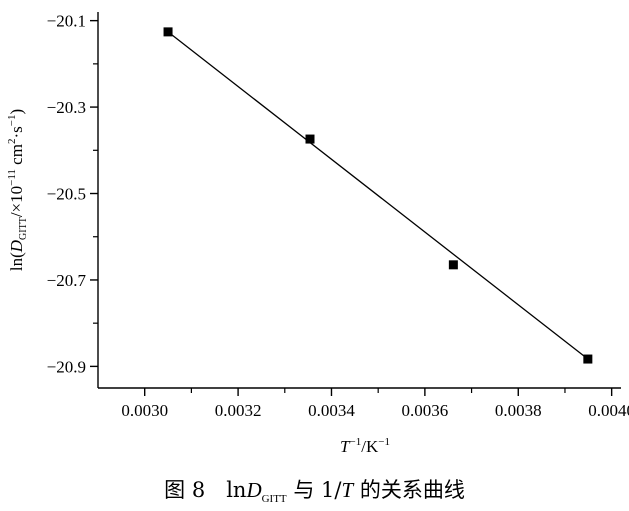 This screenshot has height=511, width=629. I want to click on y-axis-label-exp: −11, so click(12, 177).